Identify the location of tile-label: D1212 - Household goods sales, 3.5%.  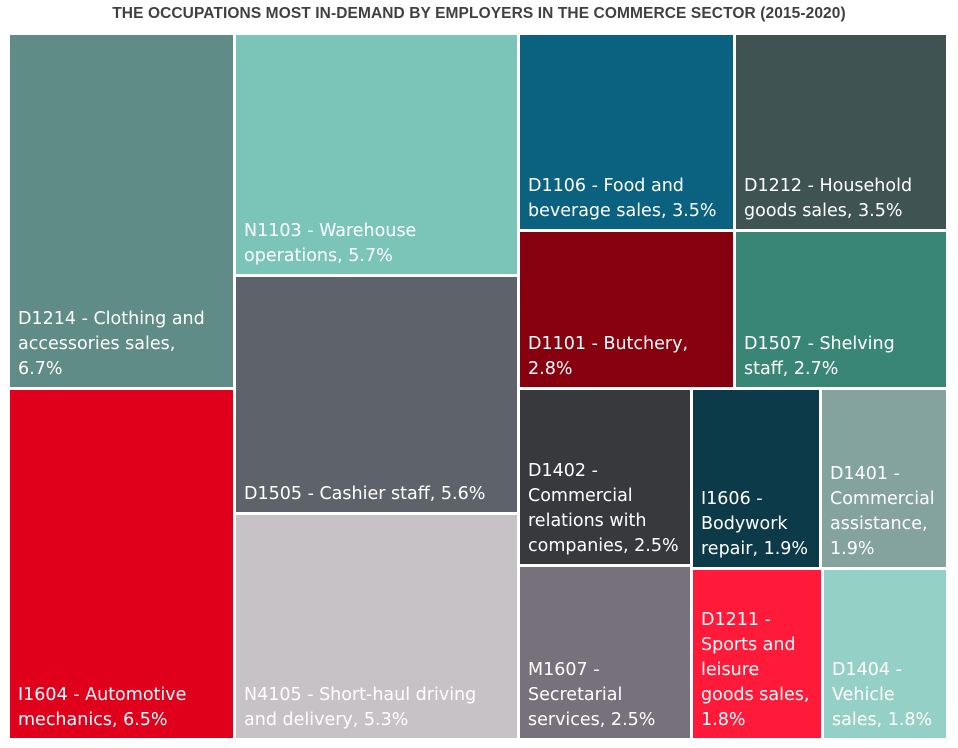
(828, 198).